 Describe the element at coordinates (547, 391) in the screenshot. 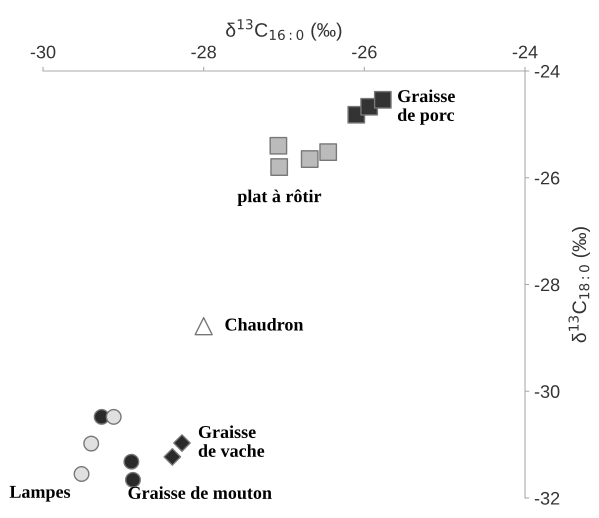

I see `y-tick-label: -30` at that location.